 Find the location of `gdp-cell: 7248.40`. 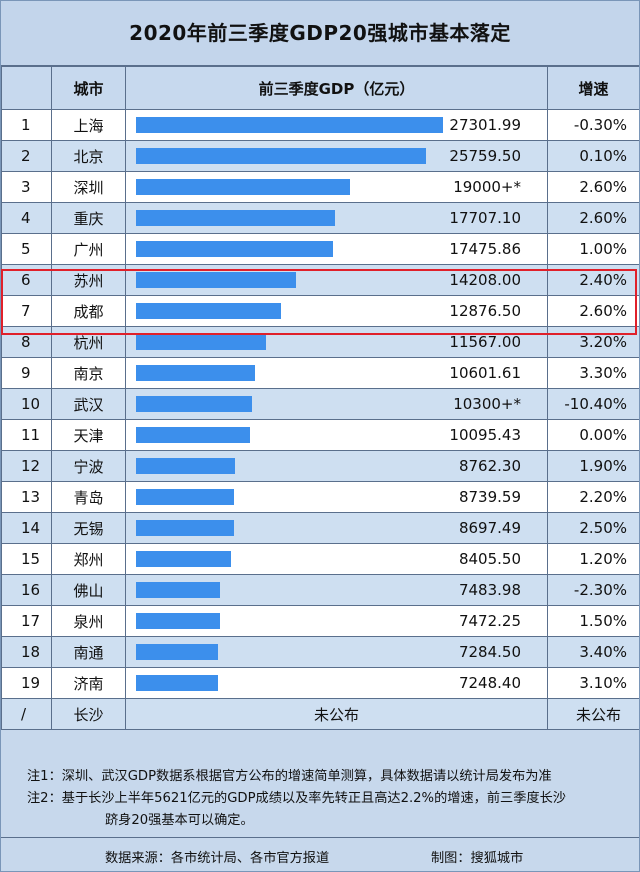

gdp-cell: 7248.40 is located at coordinates (336, 683).